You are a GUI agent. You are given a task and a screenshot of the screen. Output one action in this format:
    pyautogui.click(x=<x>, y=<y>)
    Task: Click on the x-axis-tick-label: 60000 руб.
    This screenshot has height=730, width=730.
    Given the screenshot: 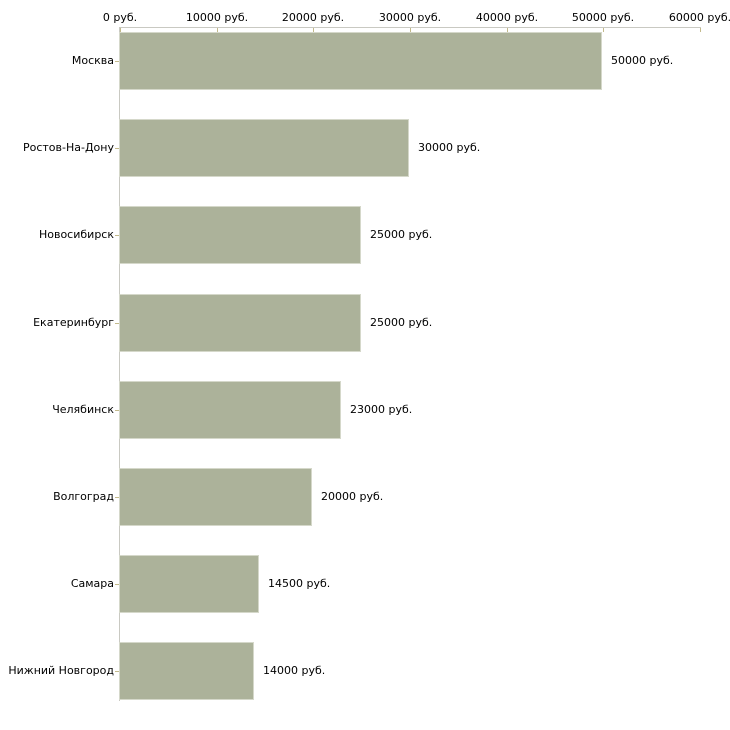 What is the action you would take?
    pyautogui.click(x=699, y=17)
    